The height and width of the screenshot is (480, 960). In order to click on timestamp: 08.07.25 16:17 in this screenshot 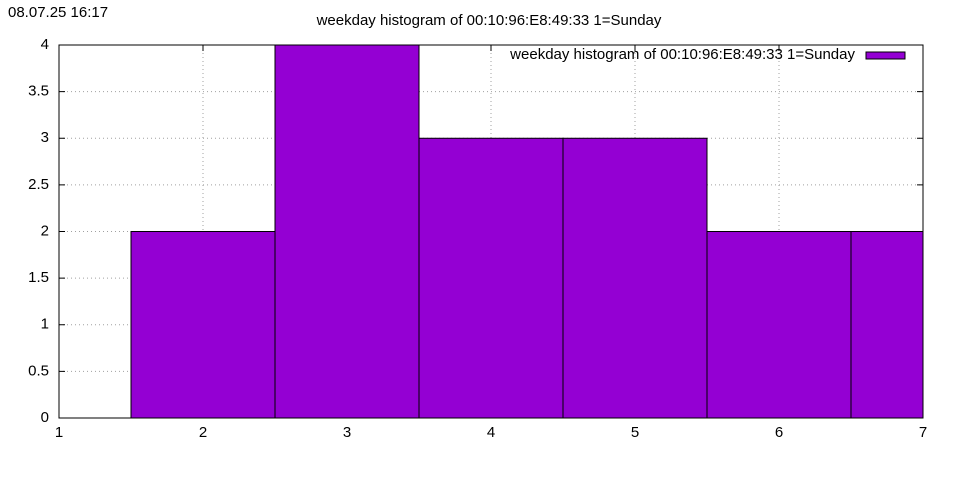, I will do `click(58, 12)`.